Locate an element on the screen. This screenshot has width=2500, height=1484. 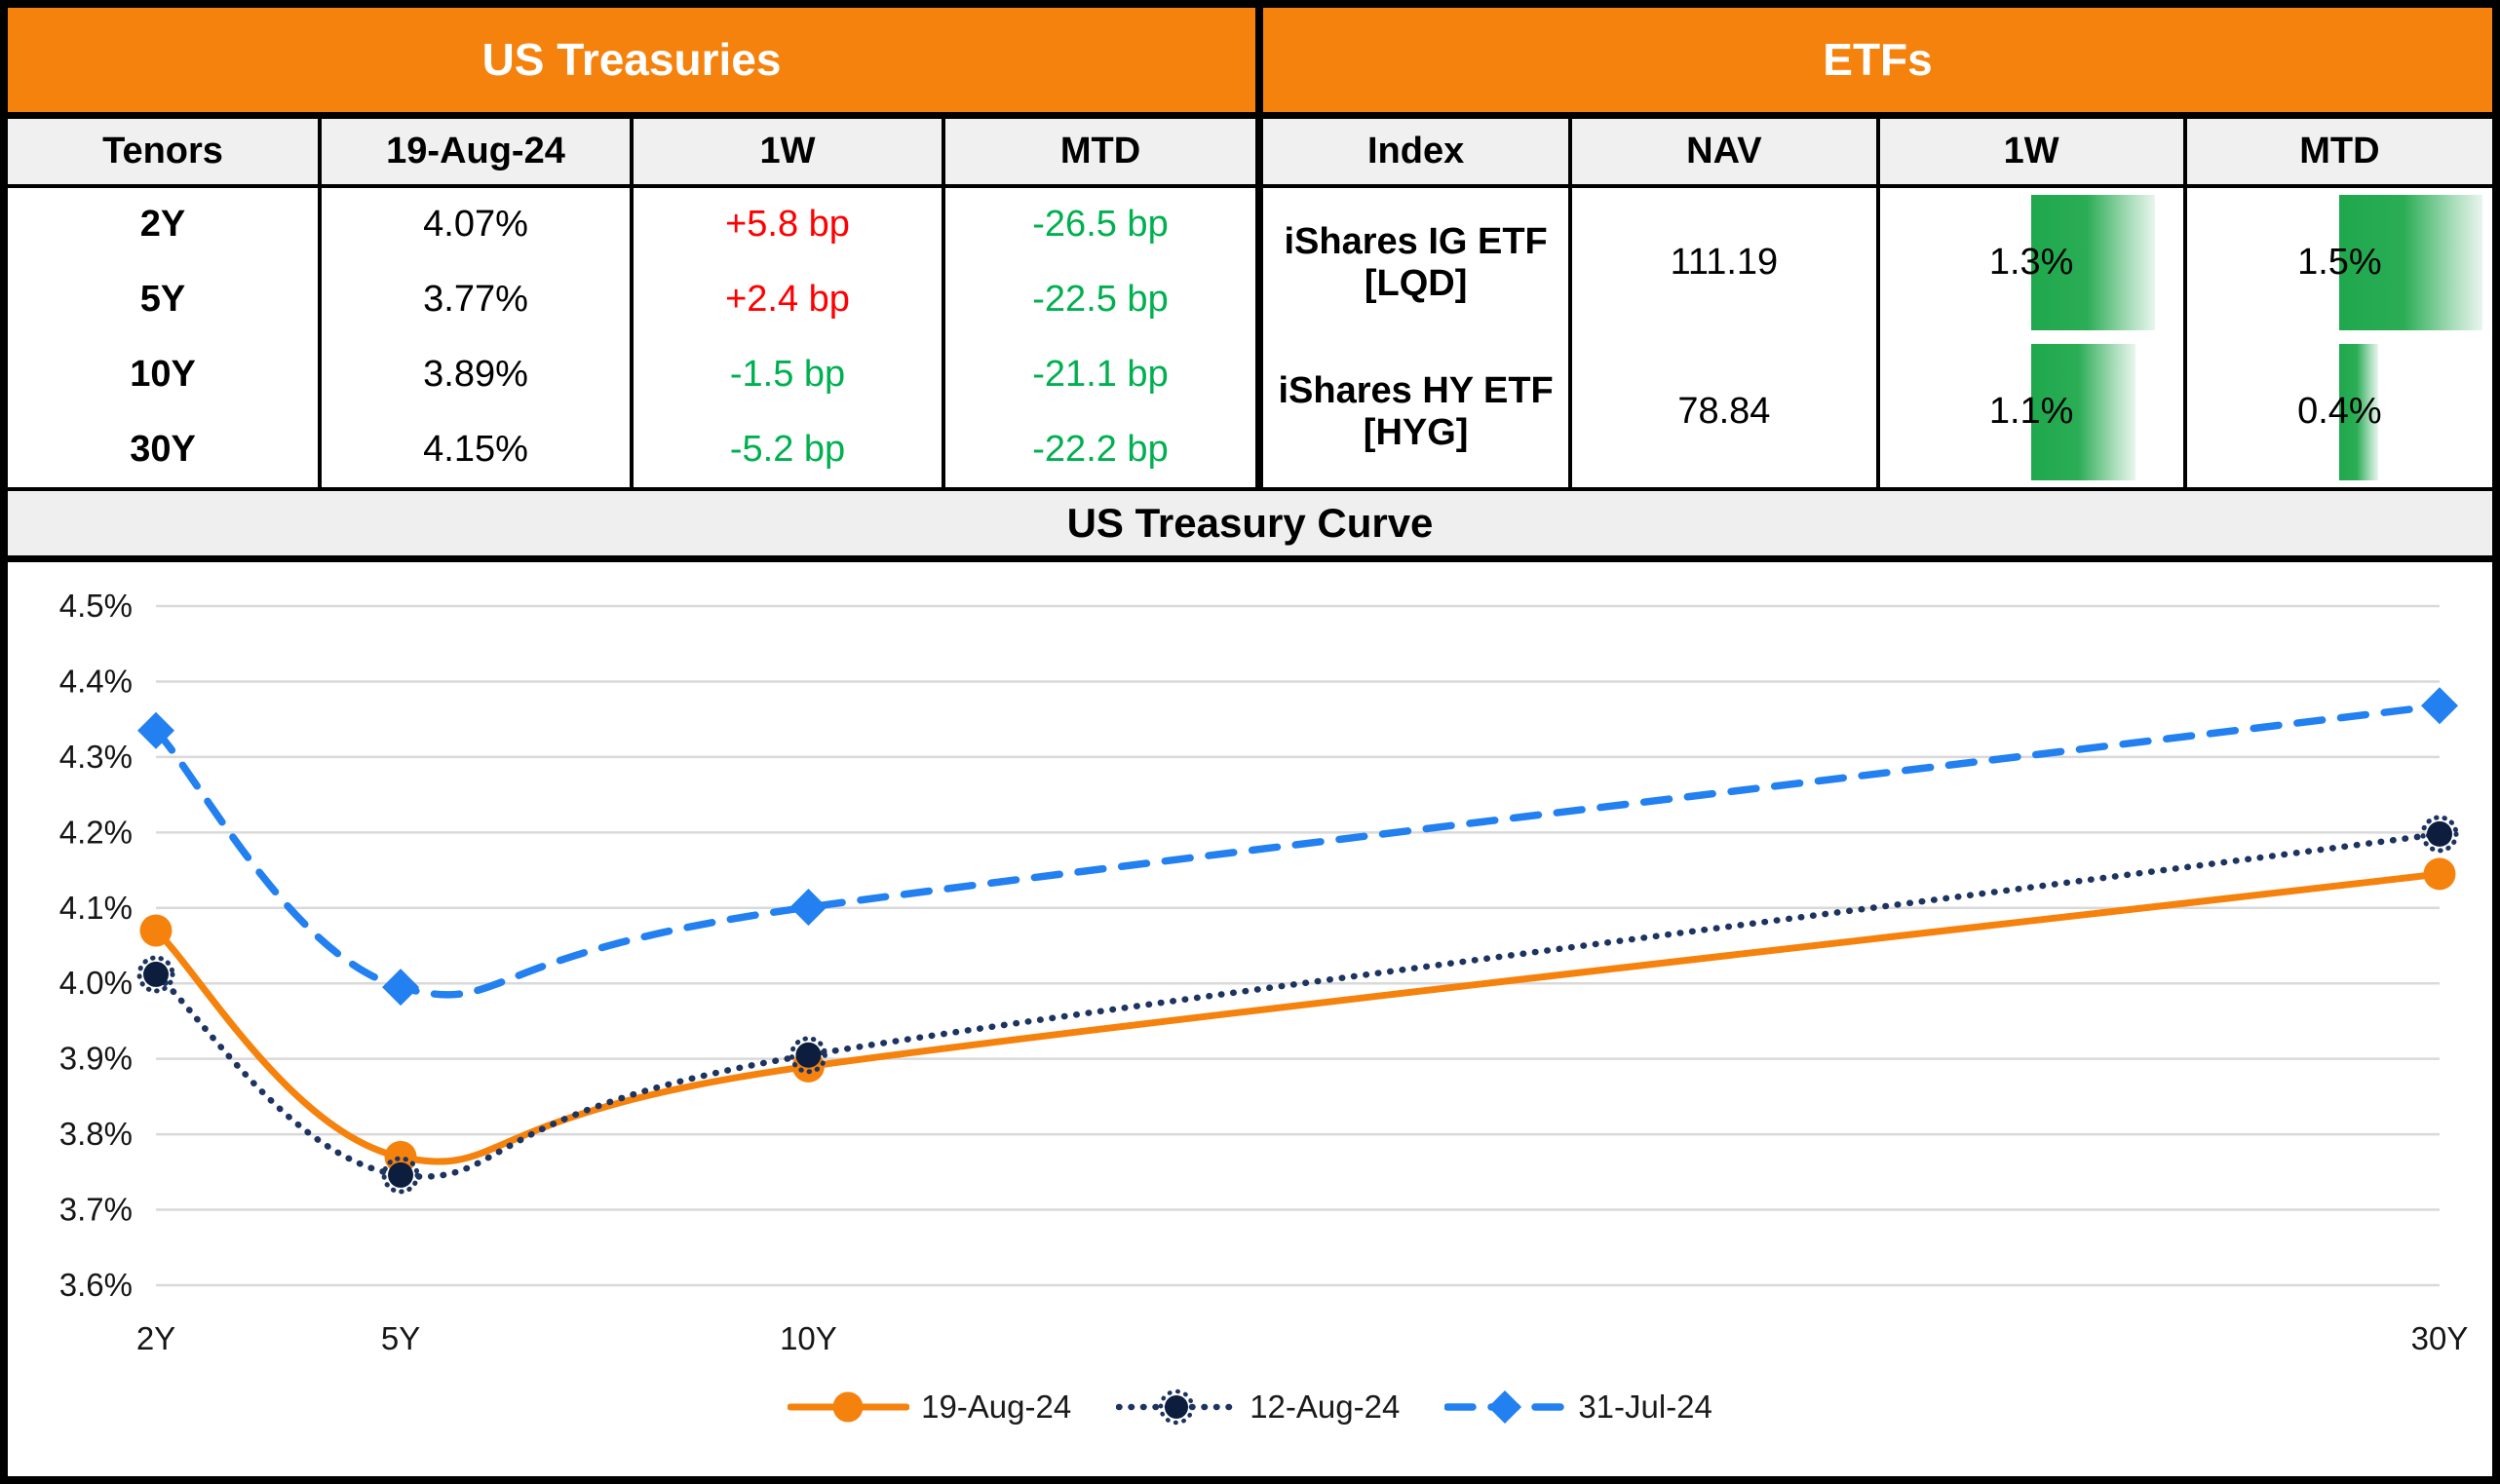
column-header-19-aug-24: 19-Aug-24 is located at coordinates (476, 152).